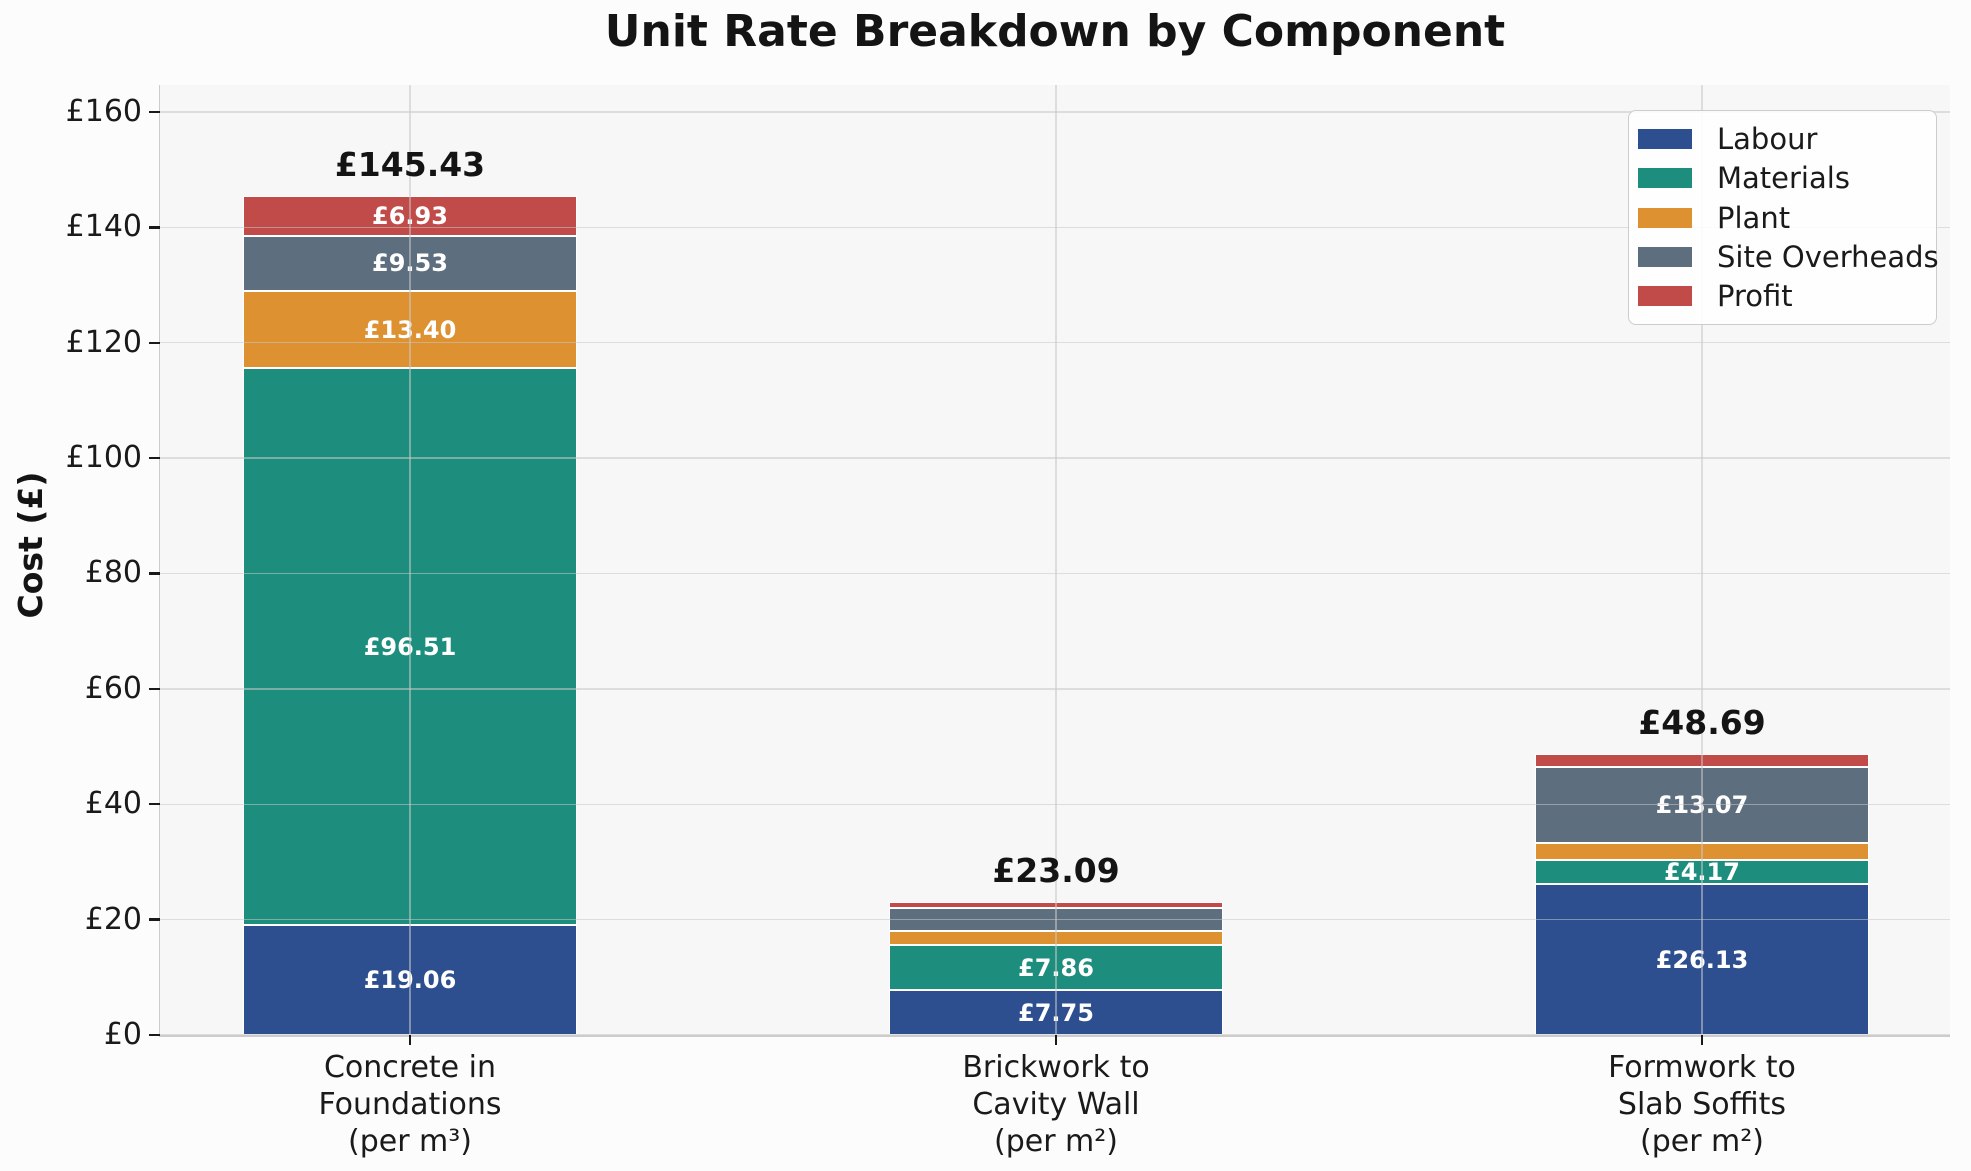  I want to click on bar-total-label: £48.69, so click(1702, 723).